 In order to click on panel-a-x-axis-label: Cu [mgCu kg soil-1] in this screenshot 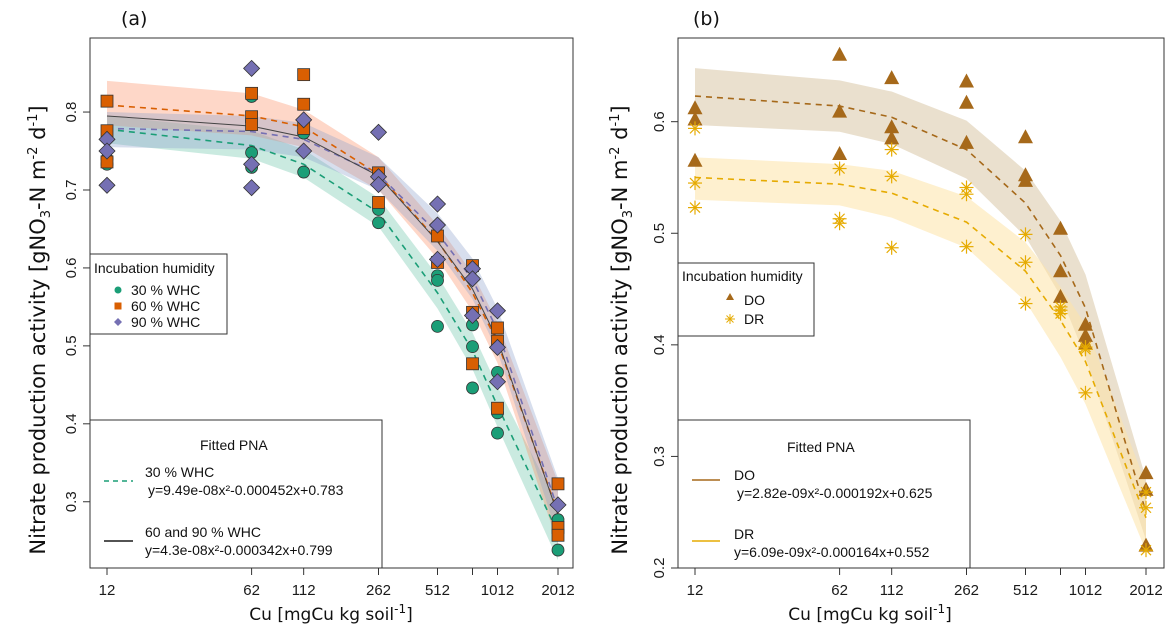, I will do `click(330, 613)`.